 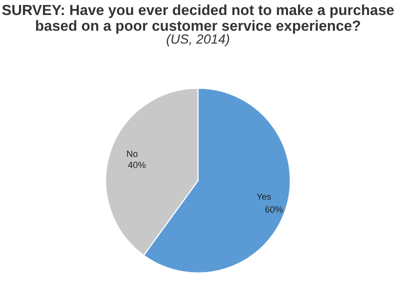 I want to click on chart-subtitle: (US, 2014), so click(x=198, y=40).